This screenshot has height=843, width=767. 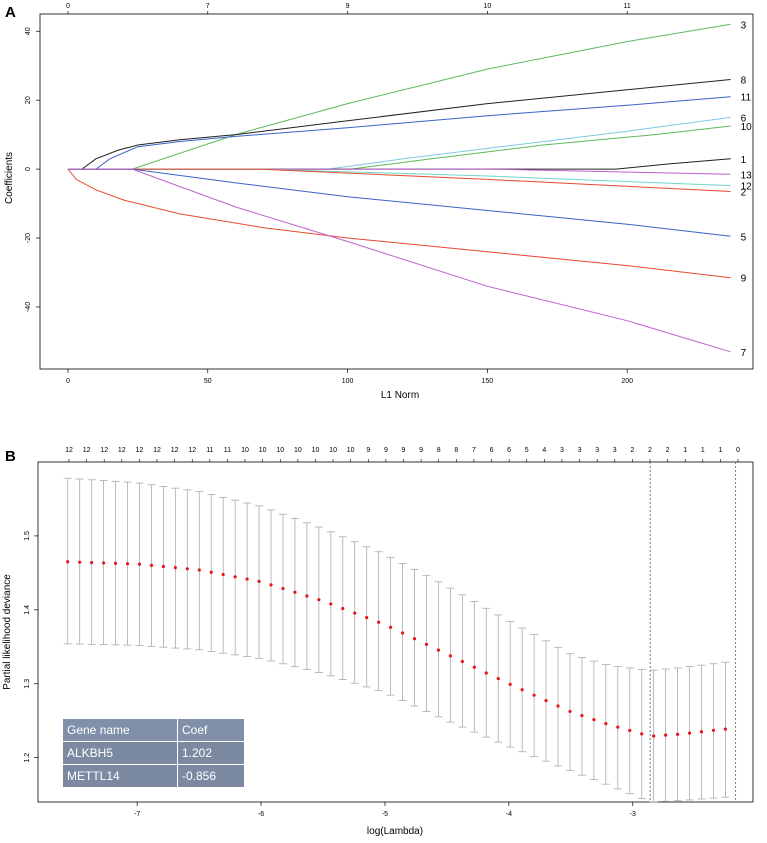 What do you see at coordinates (386, 450) in the screenshot?
I see `top-count-label-b: 9` at bounding box center [386, 450].